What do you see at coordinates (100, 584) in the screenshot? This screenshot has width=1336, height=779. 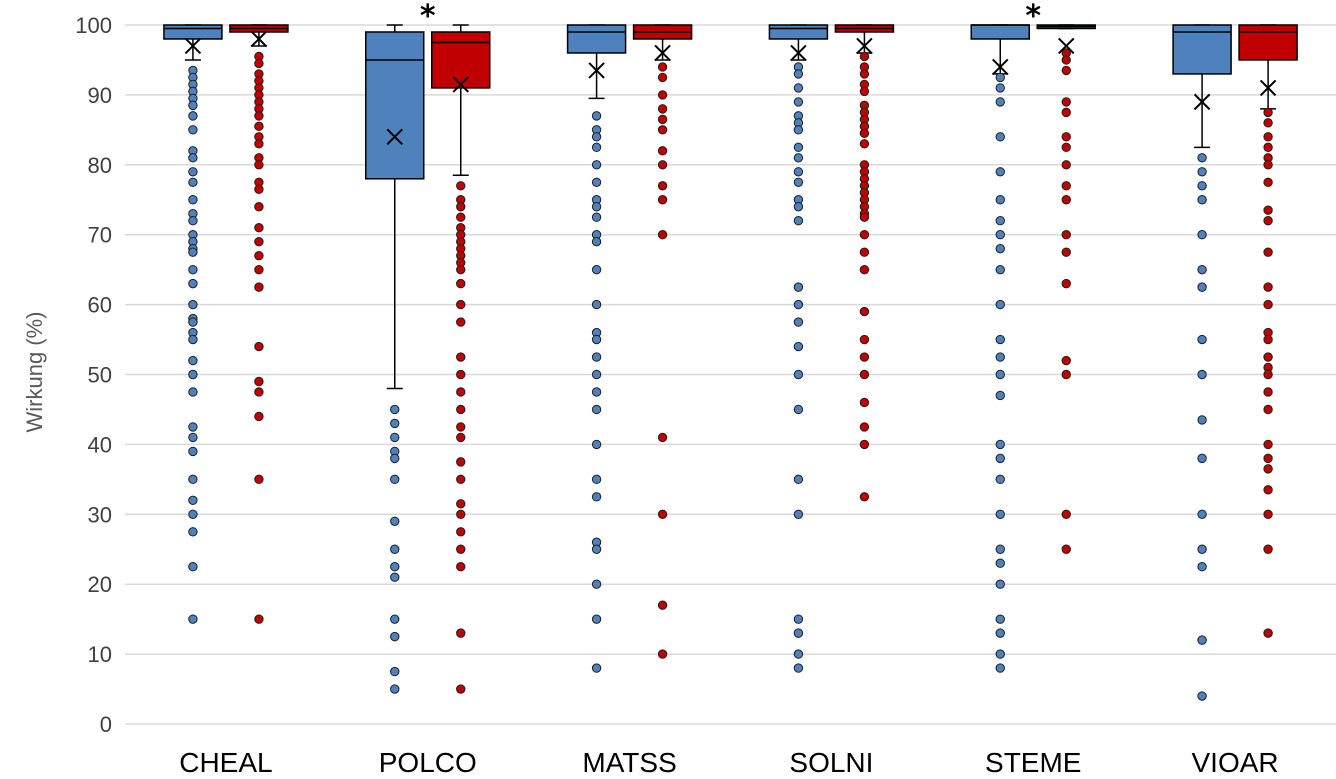 I see `y-tick-label: 20` at bounding box center [100, 584].